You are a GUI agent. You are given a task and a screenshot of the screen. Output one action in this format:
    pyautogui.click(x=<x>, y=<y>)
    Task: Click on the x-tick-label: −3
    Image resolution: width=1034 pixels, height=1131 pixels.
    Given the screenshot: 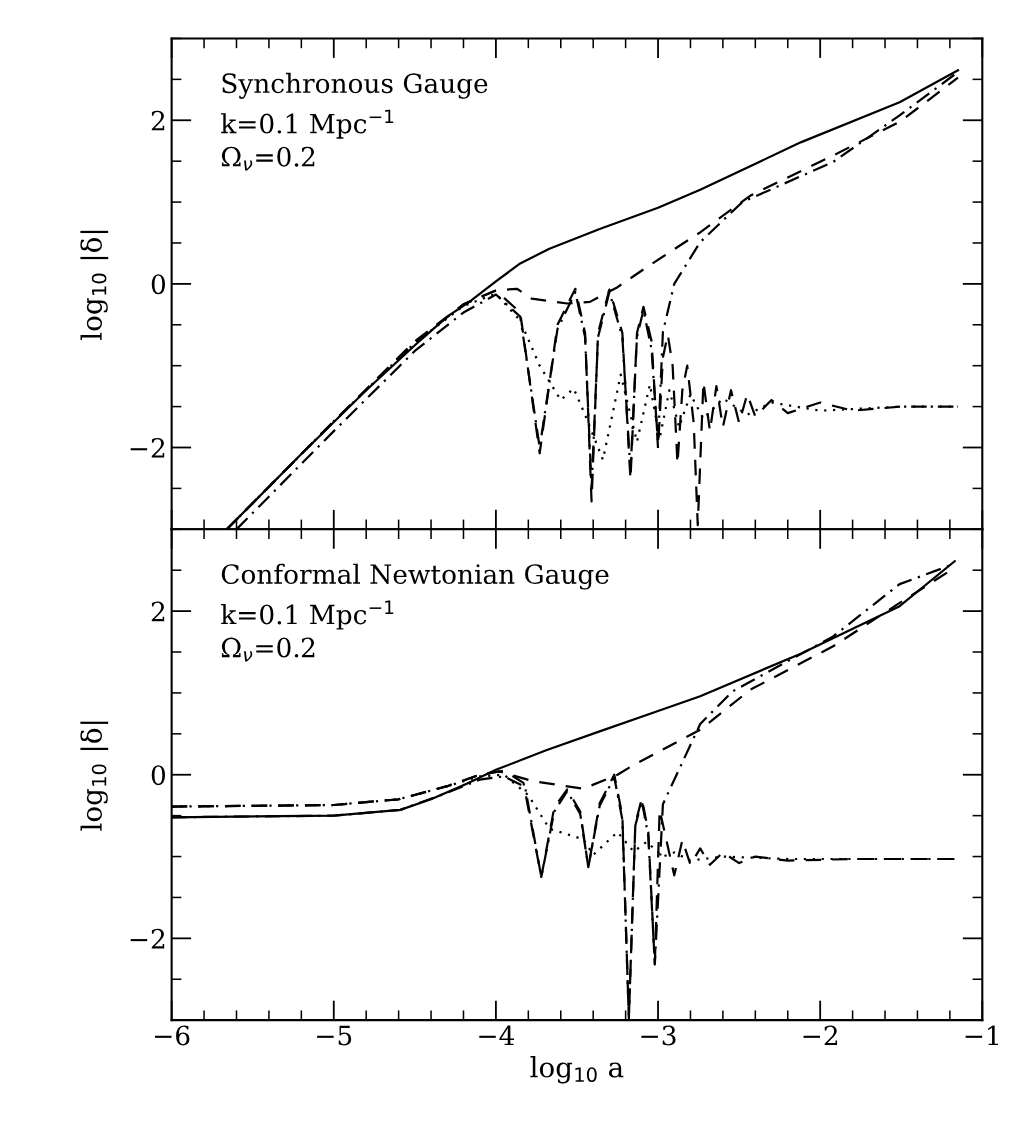 What is the action you would take?
    pyautogui.click(x=658, y=1035)
    